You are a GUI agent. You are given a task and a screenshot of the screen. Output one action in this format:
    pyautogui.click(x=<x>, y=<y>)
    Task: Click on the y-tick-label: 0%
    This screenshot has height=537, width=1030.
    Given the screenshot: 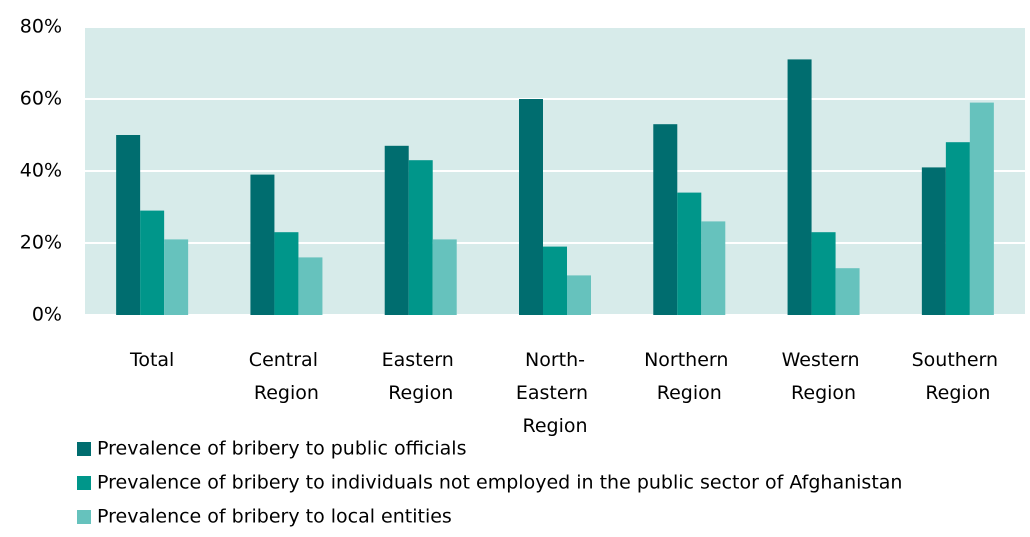 What is the action you would take?
    pyautogui.click(x=47, y=315)
    